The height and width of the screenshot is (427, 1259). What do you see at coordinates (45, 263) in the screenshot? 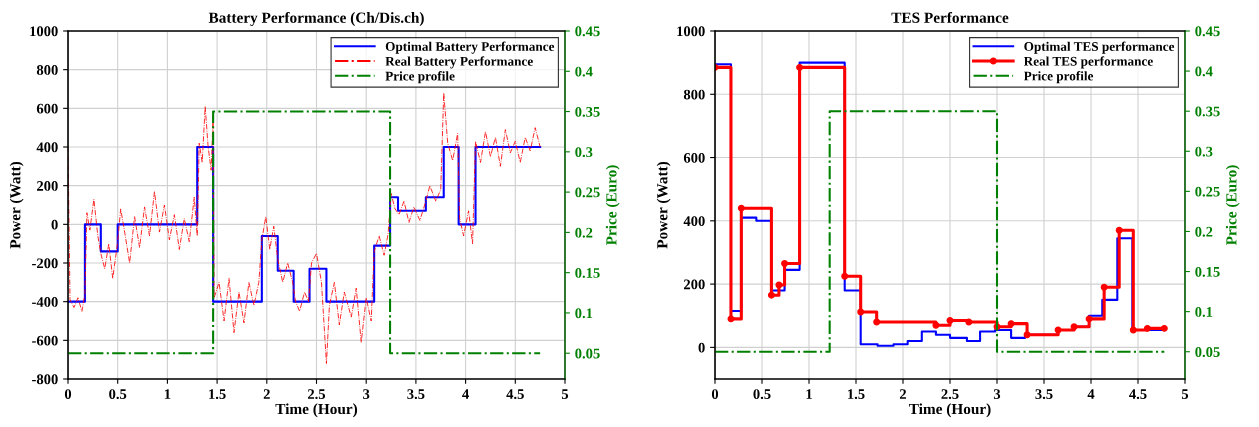
I see `y-tick-label: -200` at bounding box center [45, 263].